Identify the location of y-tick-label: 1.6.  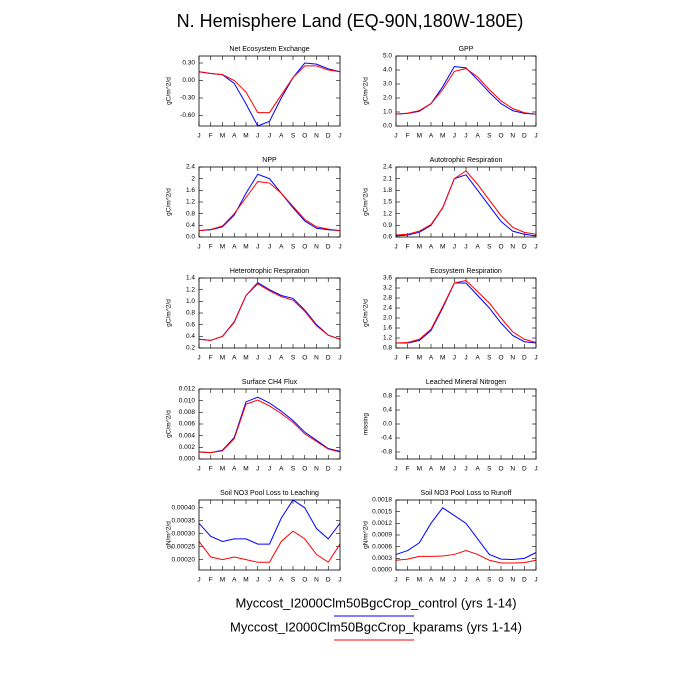
(387, 328).